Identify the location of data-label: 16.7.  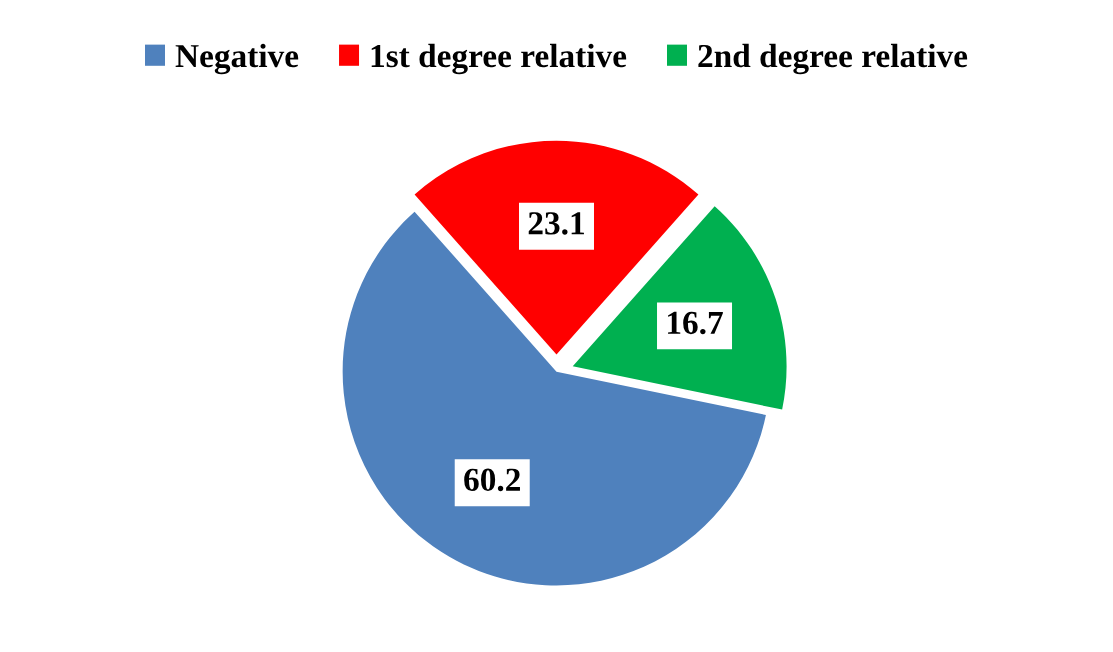
(695, 323).